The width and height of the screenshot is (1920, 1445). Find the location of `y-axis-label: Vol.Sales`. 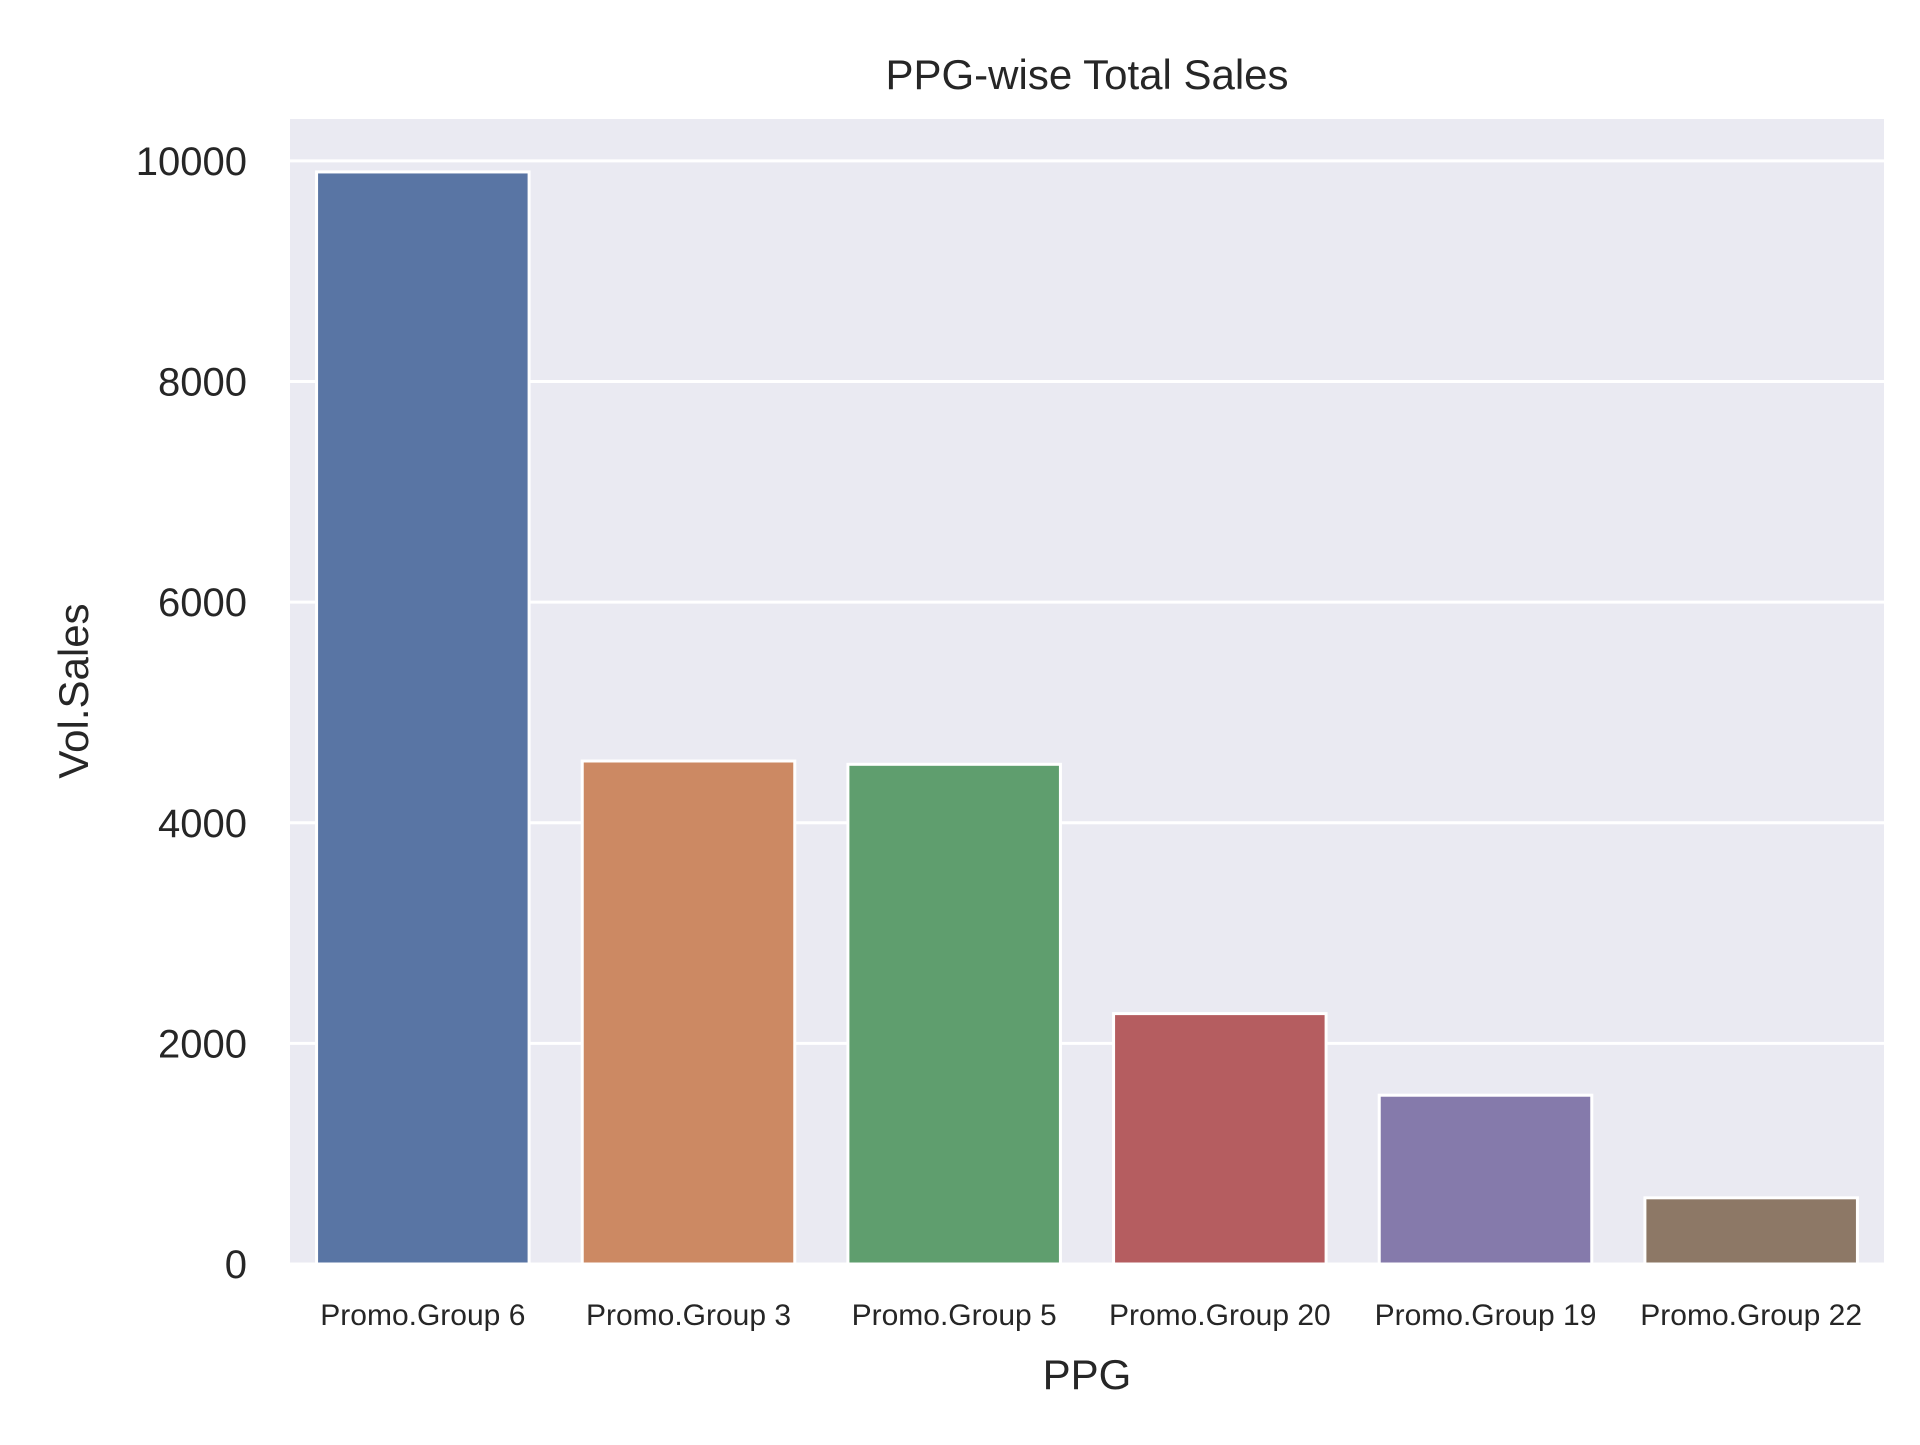

y-axis-label: Vol.Sales is located at coordinates (73, 690).